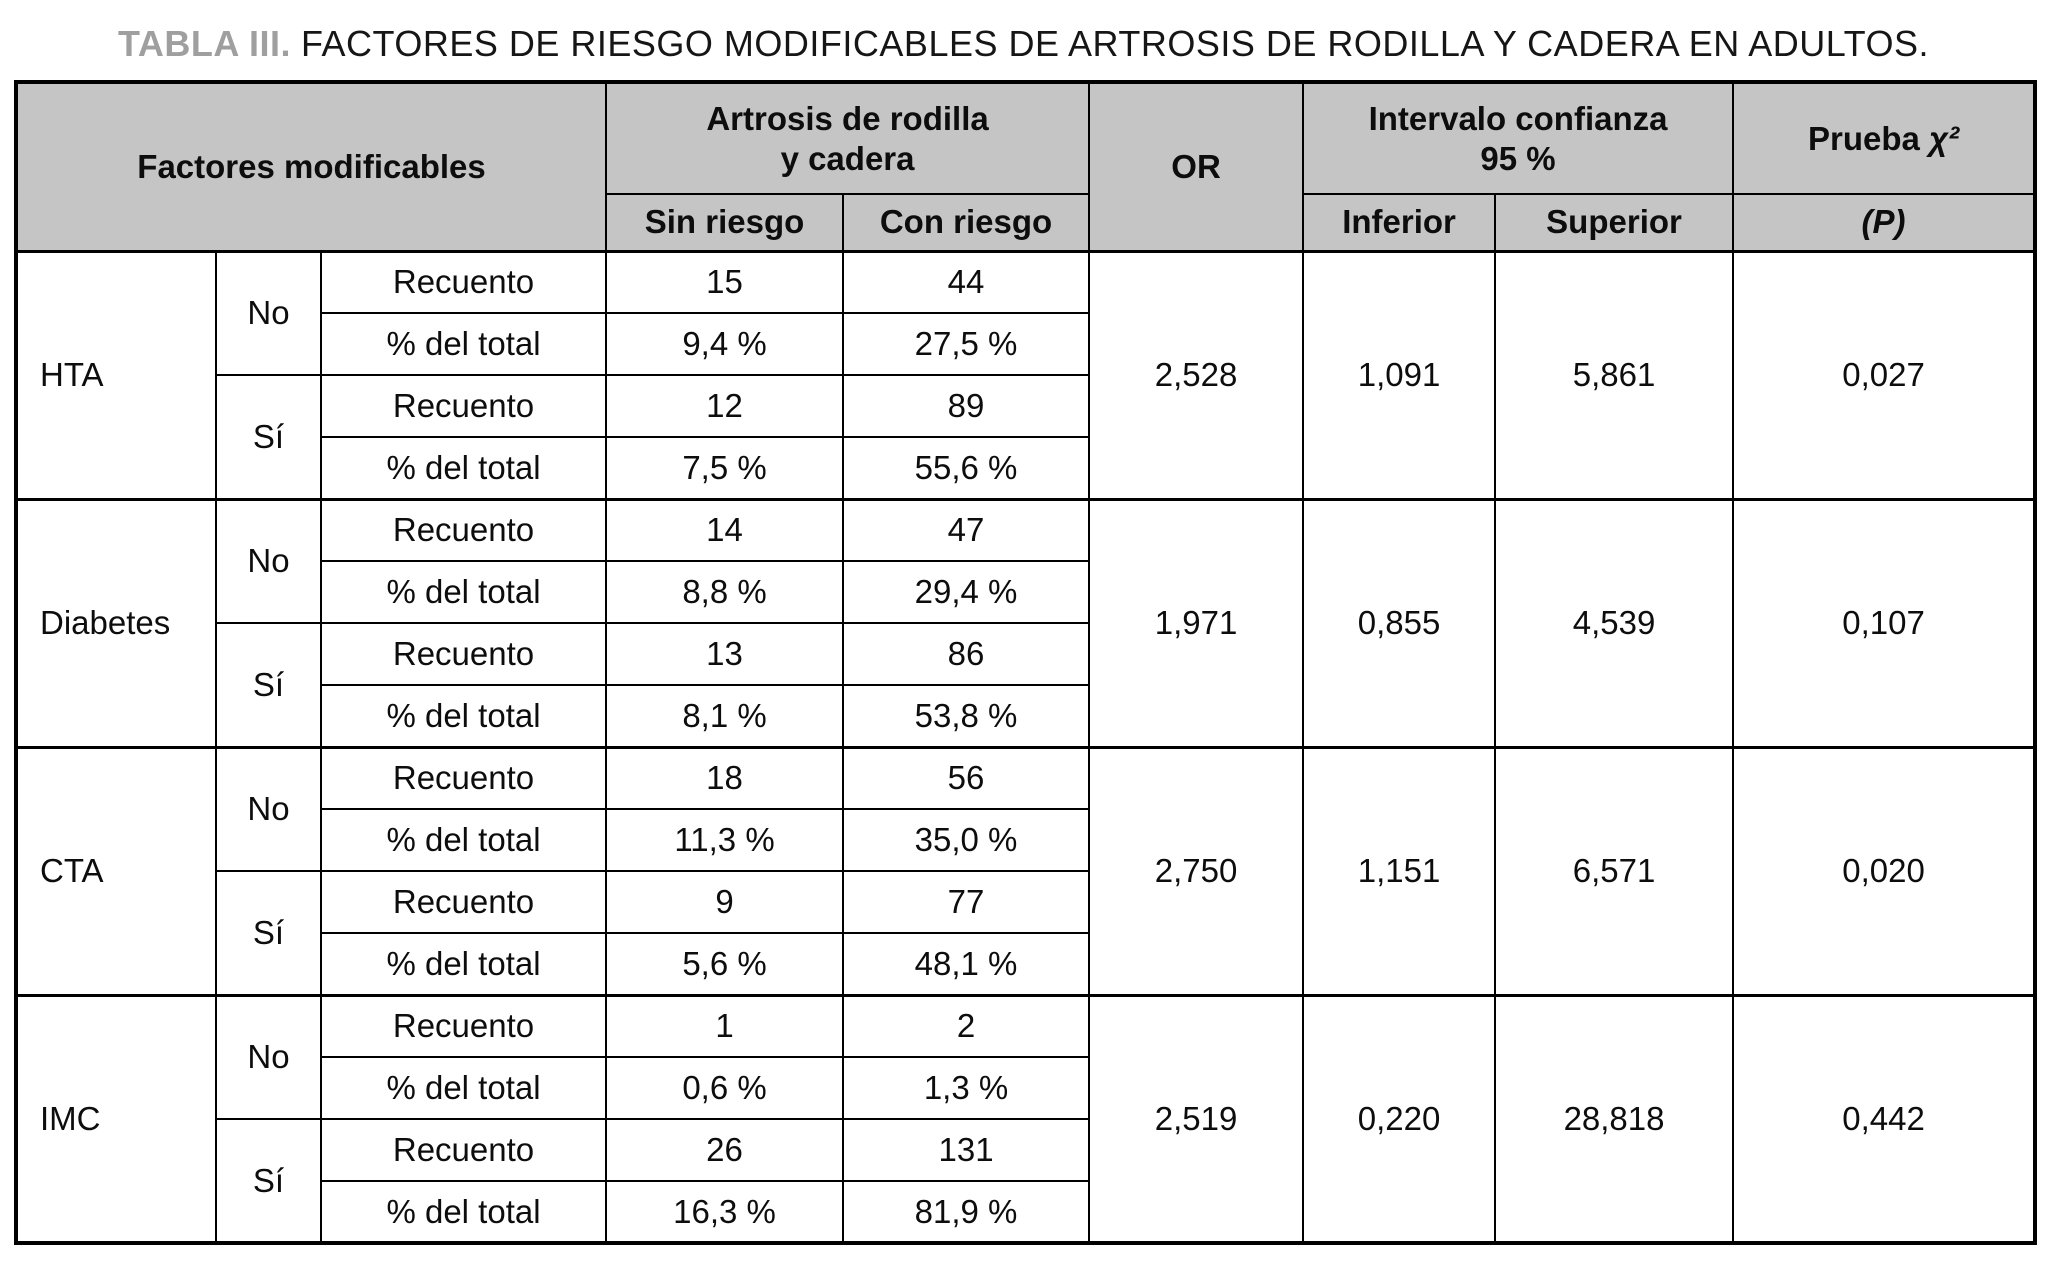  I want to click on value-sin-riesgo: 14, so click(725, 530).